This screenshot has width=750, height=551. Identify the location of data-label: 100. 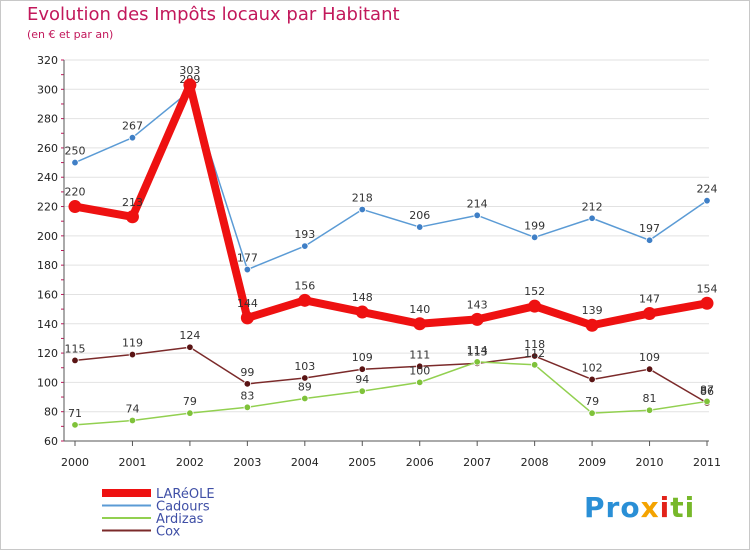
(419, 370).